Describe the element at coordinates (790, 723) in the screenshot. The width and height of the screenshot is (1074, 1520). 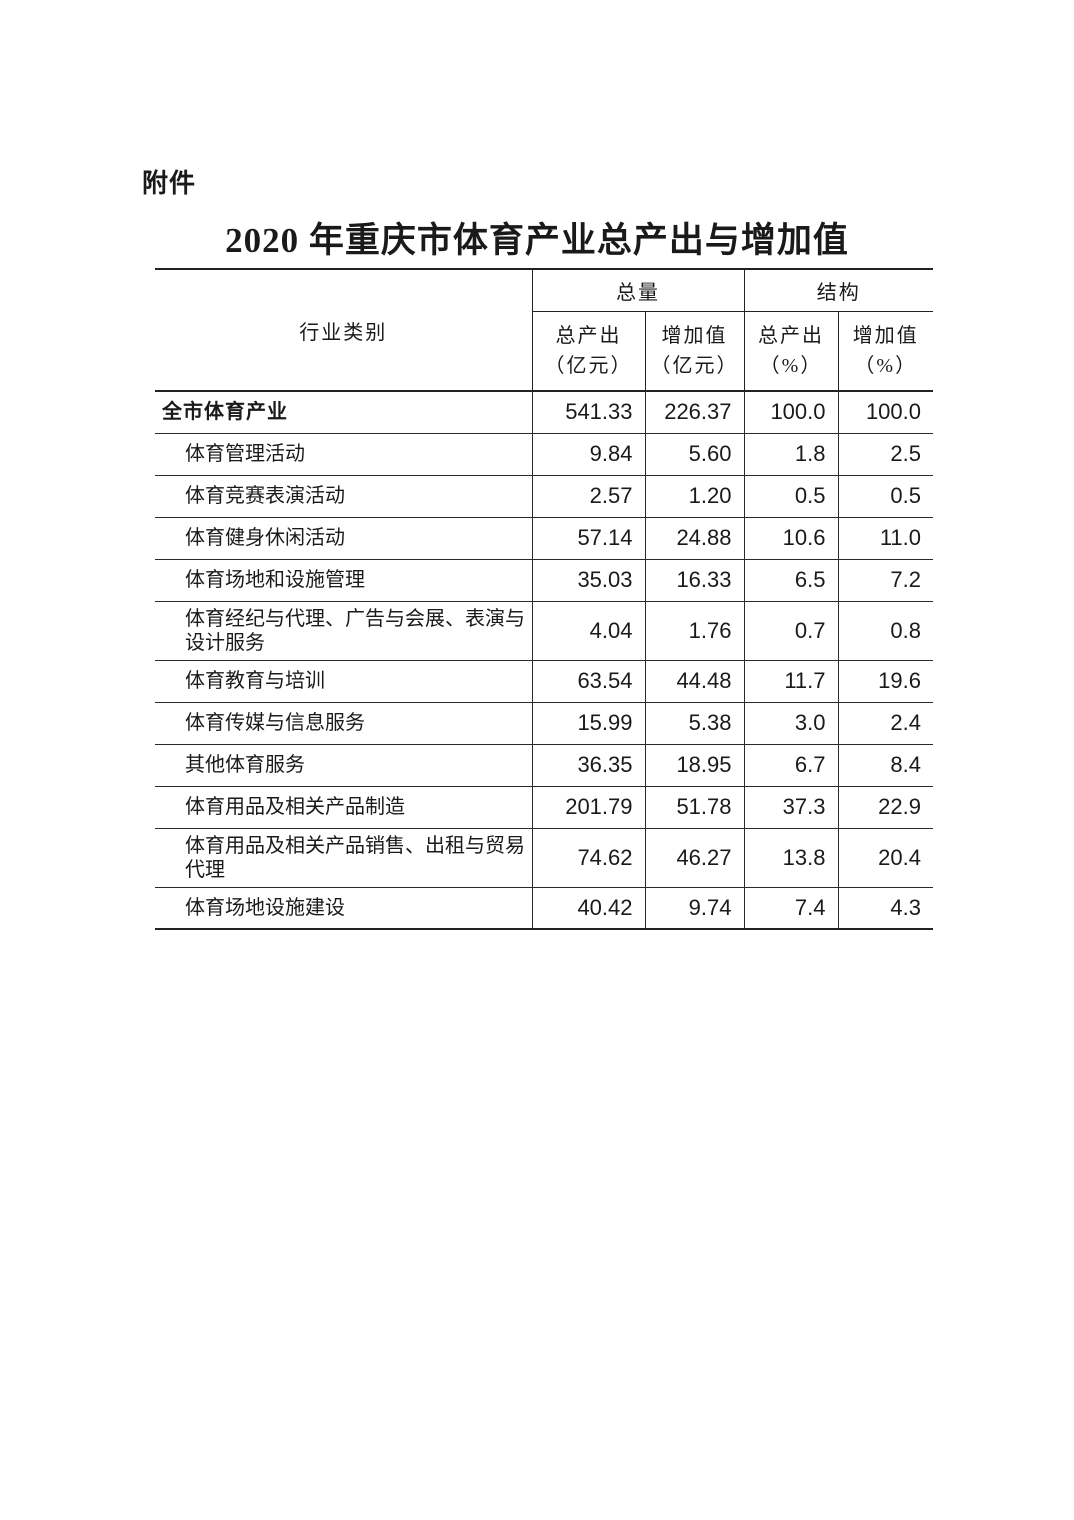
I see `cell-value: 3.0` at that location.